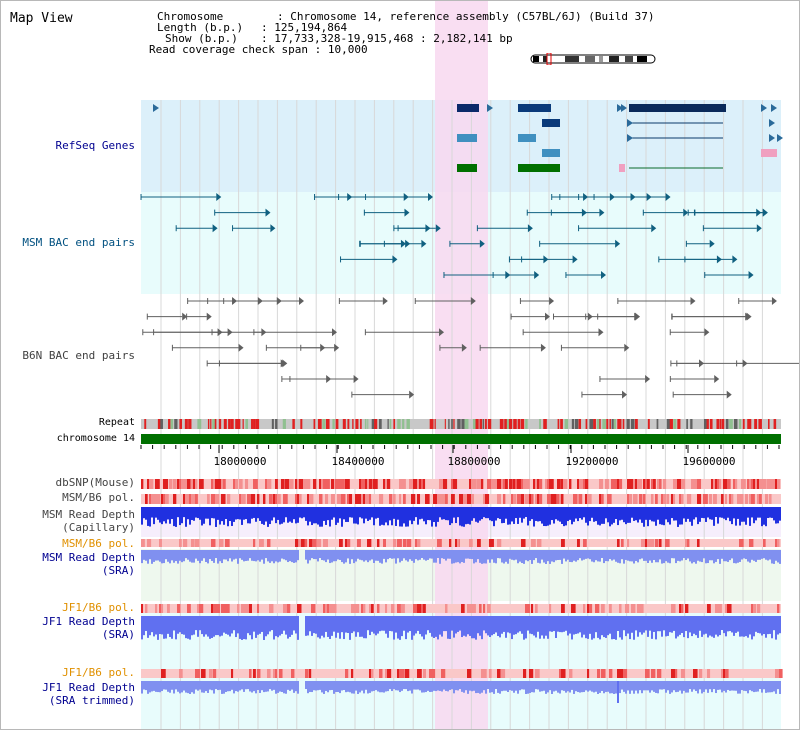 The height and width of the screenshot is (730, 800). Describe the element at coordinates (594, 59) in the screenshot. I see `chromosome-ideogram` at that location.